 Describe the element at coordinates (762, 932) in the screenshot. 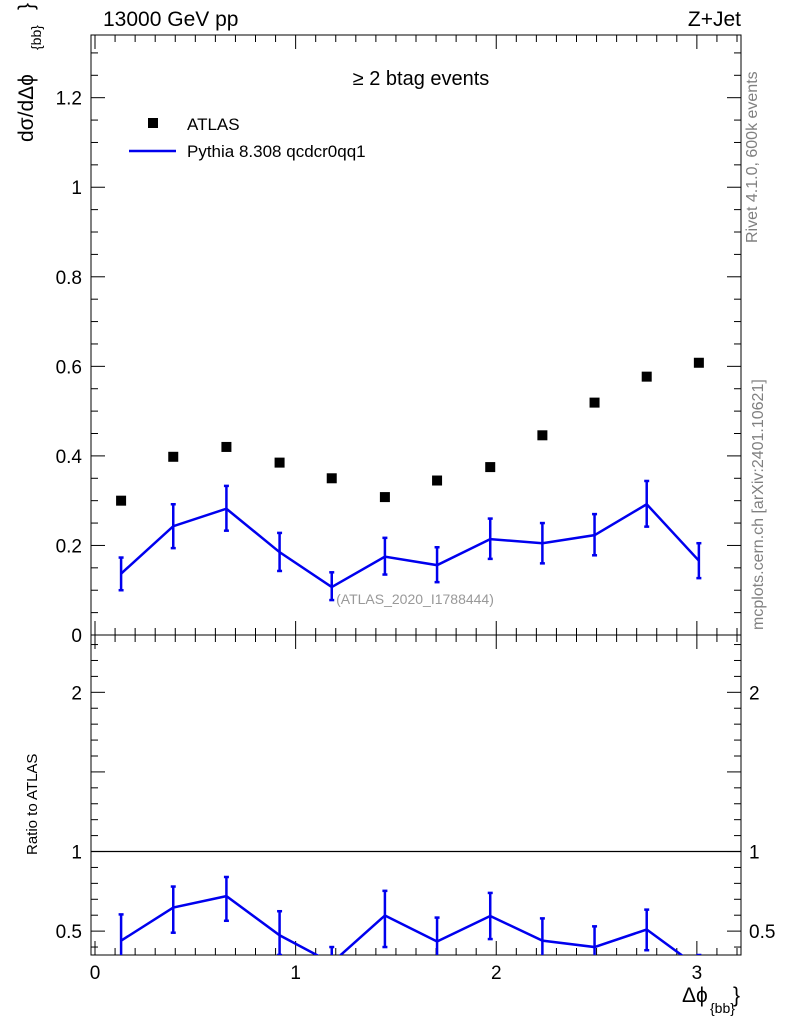

I see `ratio-y-tick-label-right: 0.5` at that location.